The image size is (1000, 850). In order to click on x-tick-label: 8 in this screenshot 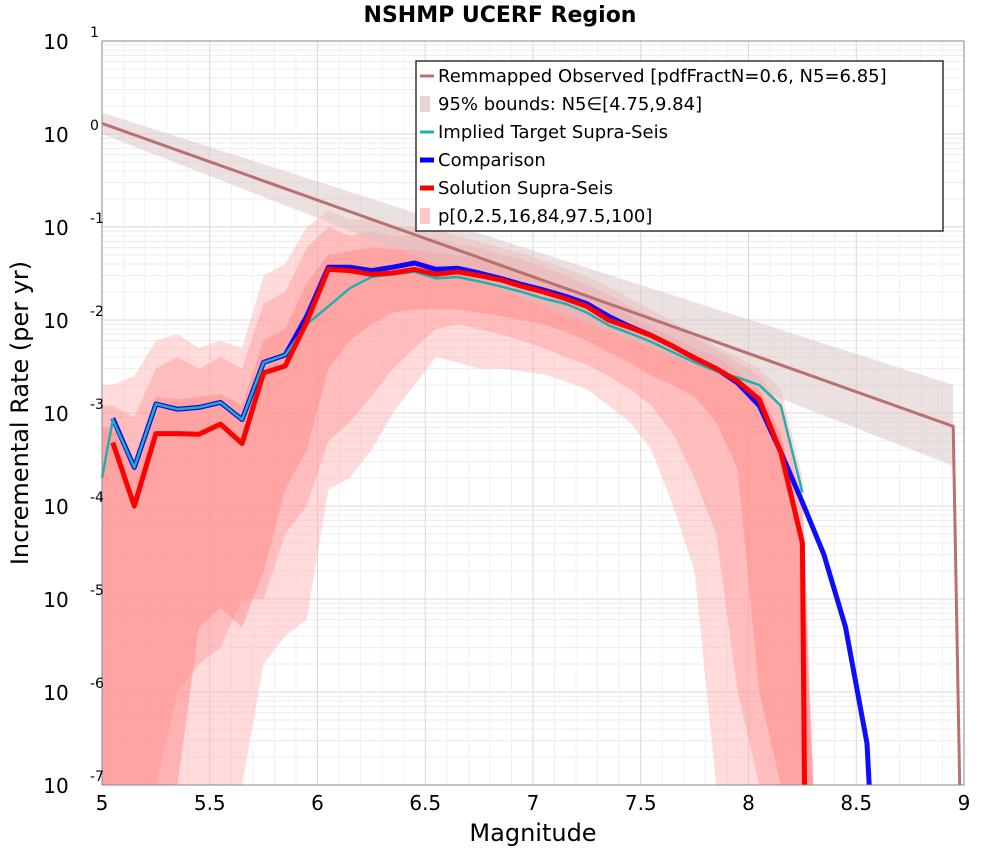, I will do `click(748, 803)`.